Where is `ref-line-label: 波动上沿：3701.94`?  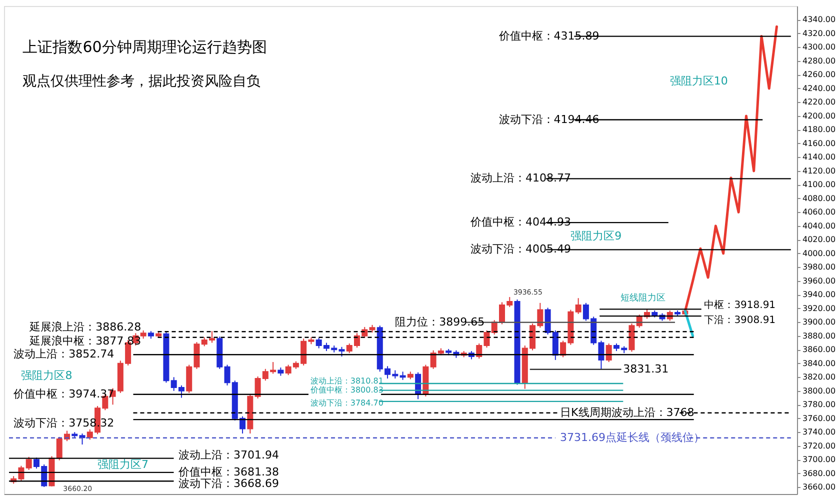 ref-line-label: 波动上沿：3701.94 is located at coordinates (228, 455).